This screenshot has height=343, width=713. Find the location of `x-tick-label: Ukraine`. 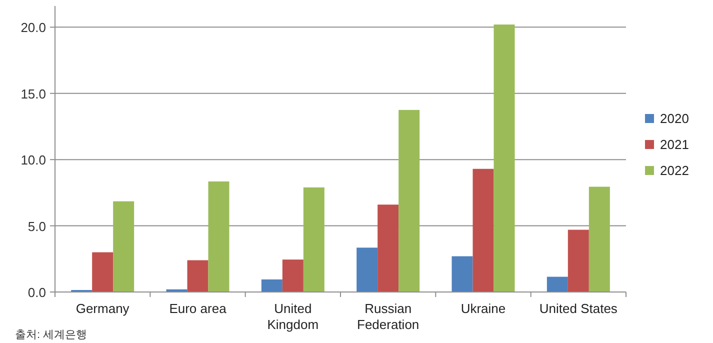

x-tick-label: Ukraine is located at coordinates (483, 308).